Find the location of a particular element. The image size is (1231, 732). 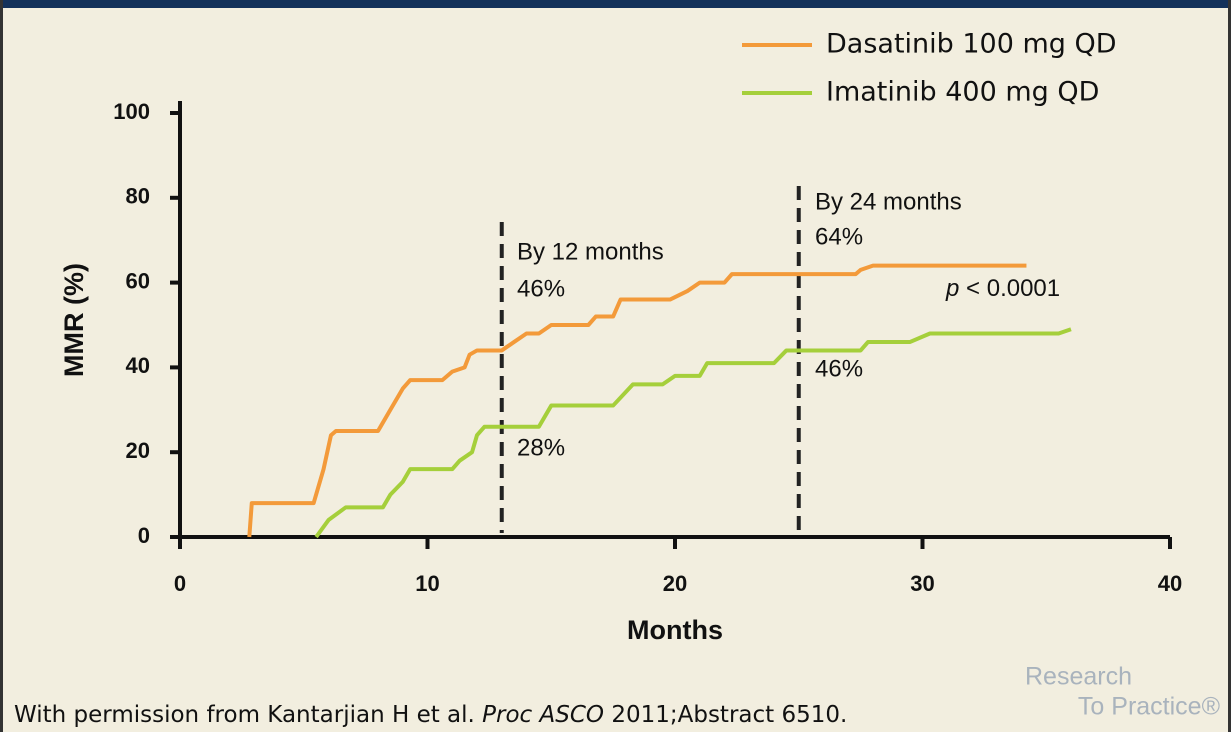

p-value: p < 0.0001 is located at coordinates (1002, 288).